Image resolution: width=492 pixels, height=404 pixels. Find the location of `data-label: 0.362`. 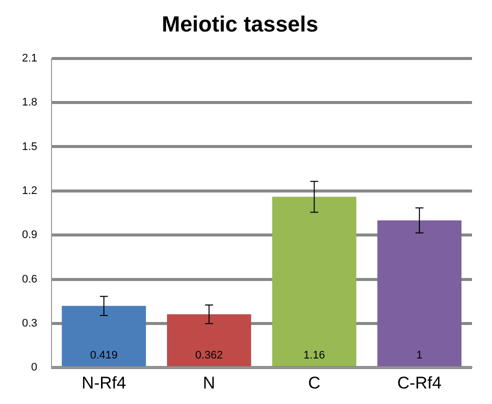

data-label: 0.362 is located at coordinates (209, 356).